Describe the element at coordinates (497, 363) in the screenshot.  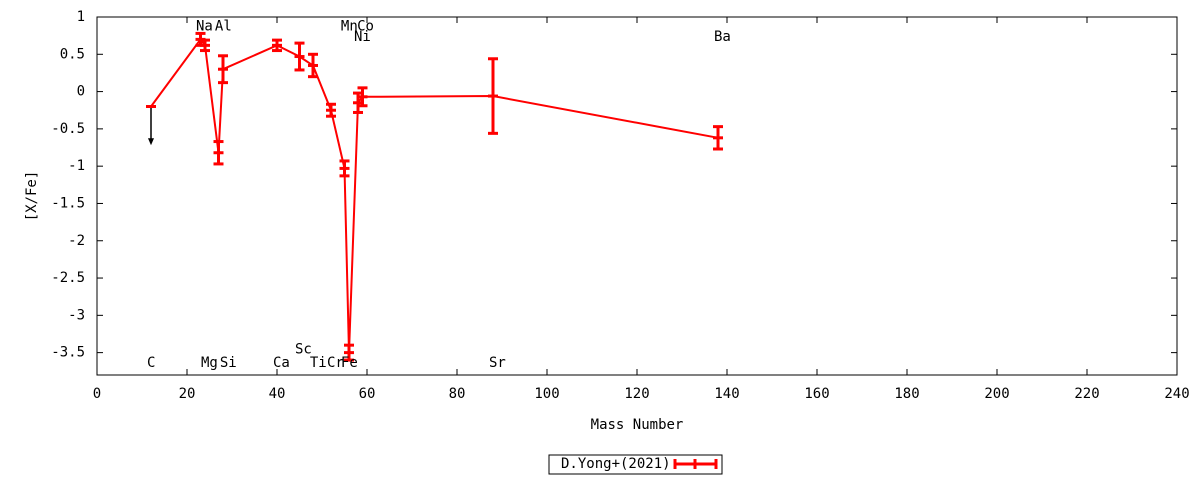
I see `annotation: Sr` at that location.